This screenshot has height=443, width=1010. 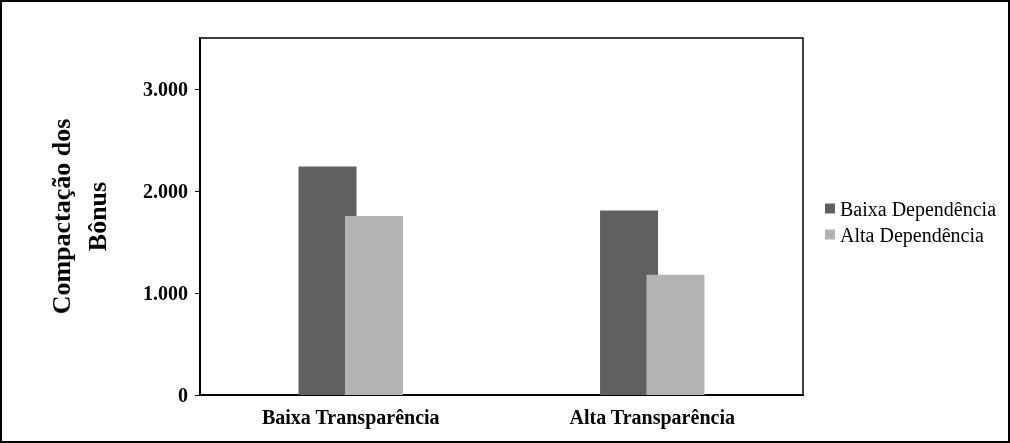 What do you see at coordinates (918, 209) in the screenshot?
I see `legend-label: Baixa Dependência` at bounding box center [918, 209].